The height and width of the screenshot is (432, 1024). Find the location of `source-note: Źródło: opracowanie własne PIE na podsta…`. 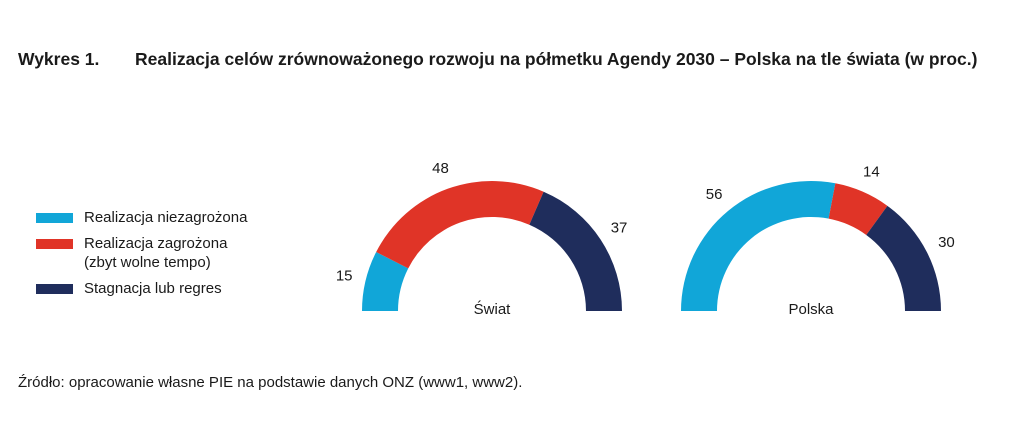

source-note: Źródło: opracowanie własne PIE na podsta… is located at coordinates (270, 382).